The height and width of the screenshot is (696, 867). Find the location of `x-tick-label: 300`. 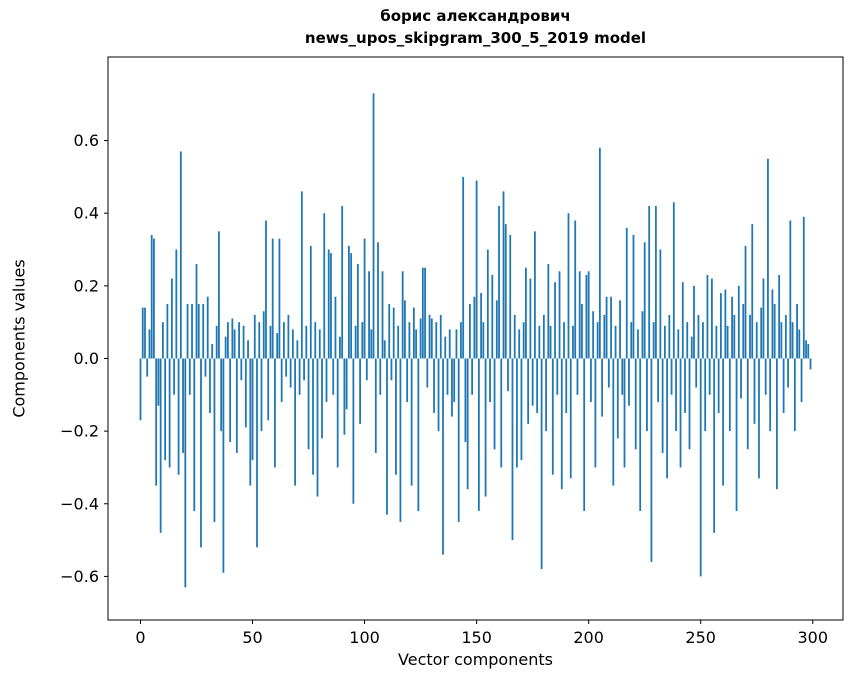

x-tick-label: 300 is located at coordinates (812, 637).